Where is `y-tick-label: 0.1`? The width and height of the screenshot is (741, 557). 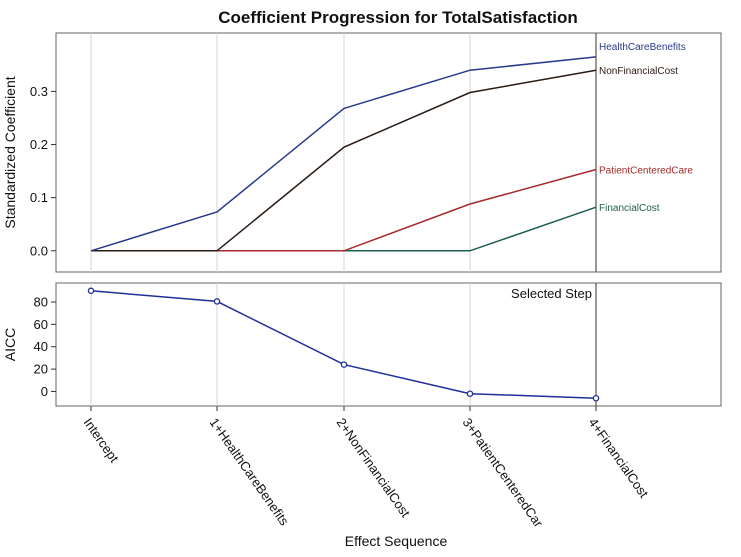
y-tick-label: 0.1 is located at coordinates (39, 197).